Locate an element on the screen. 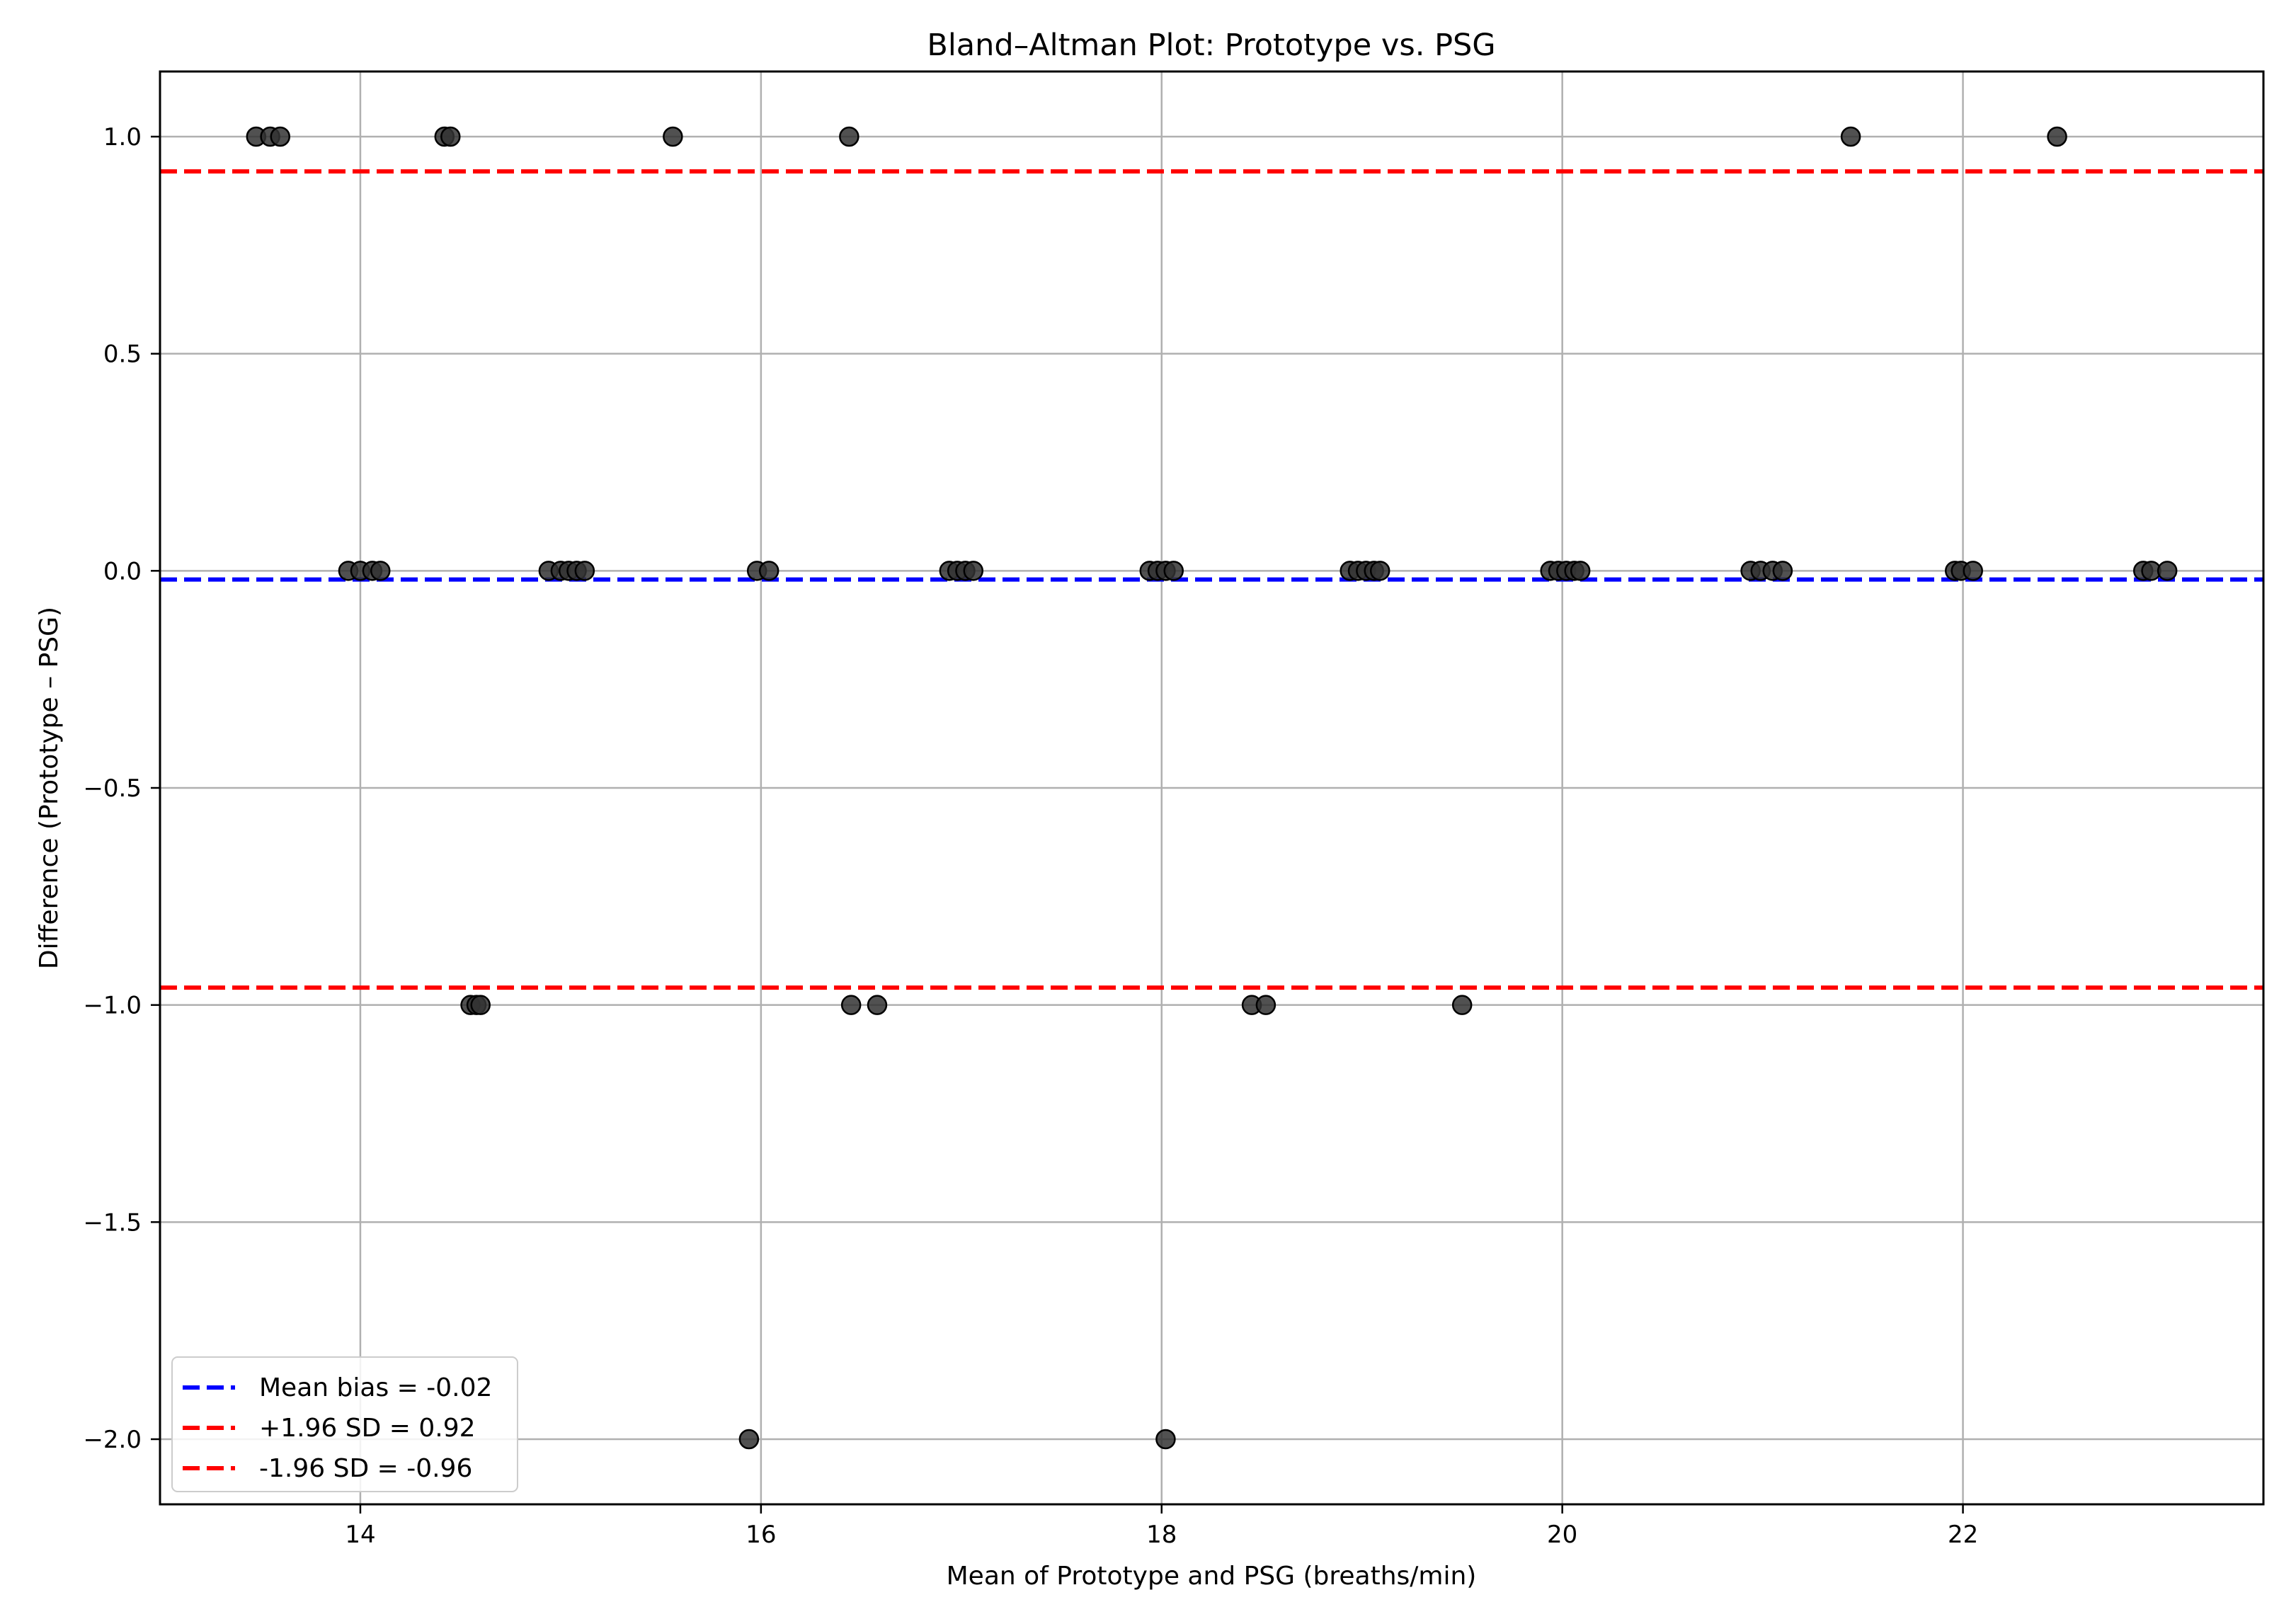 Image resolution: width=2296 pixels, height=1619 pixels. y-tick-label: −2.0 is located at coordinates (112, 1440).